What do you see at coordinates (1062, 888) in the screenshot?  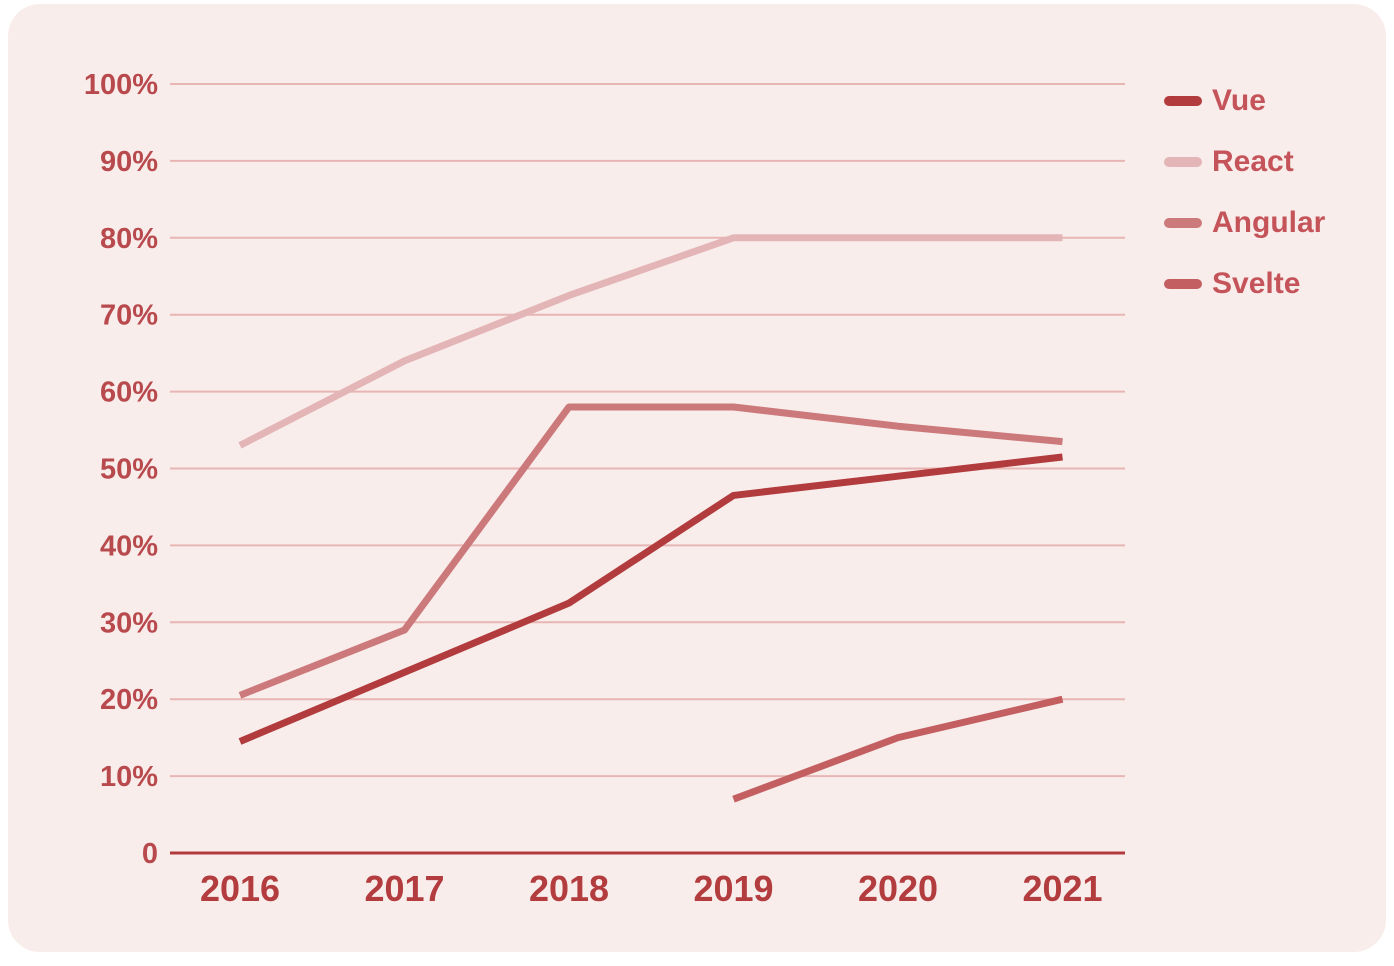 I see `x-tick-label-2021: 2021` at bounding box center [1062, 888].